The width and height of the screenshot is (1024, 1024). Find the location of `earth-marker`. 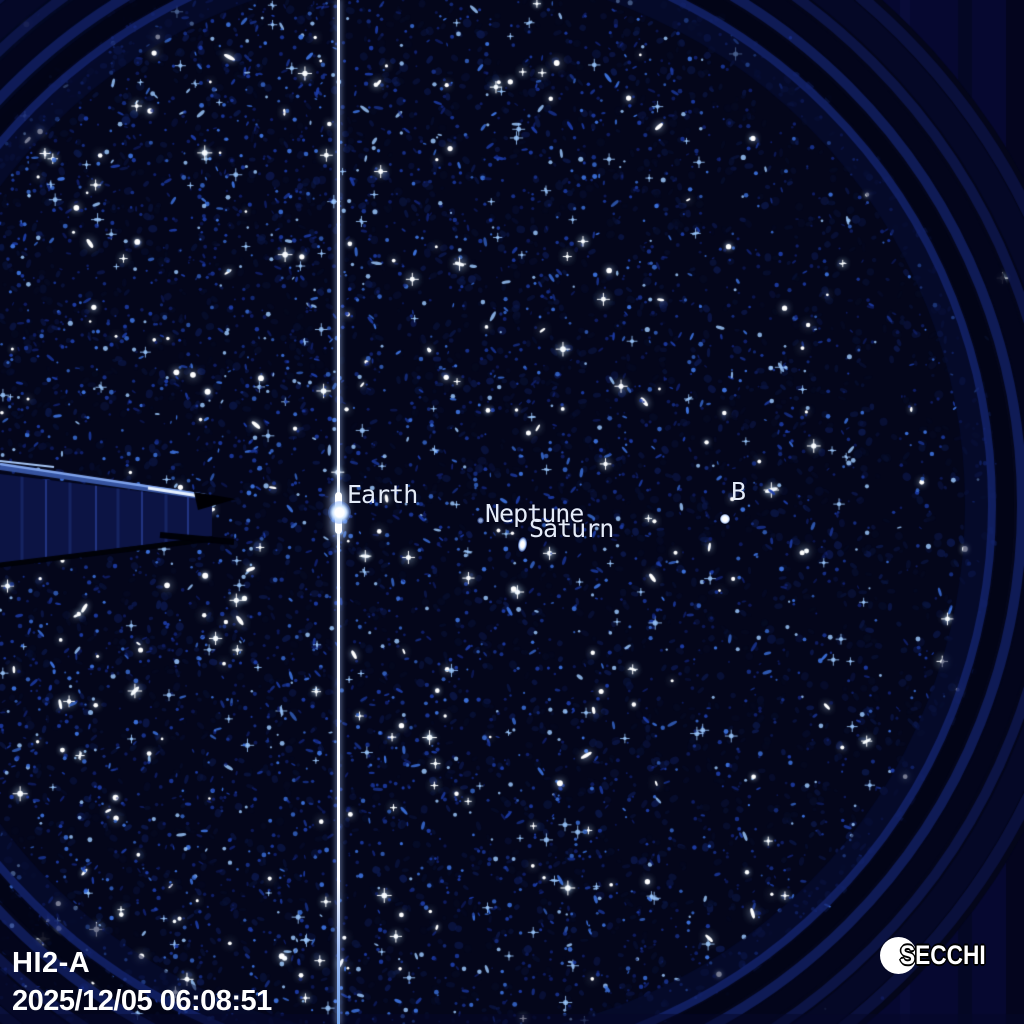

earth-marker is located at coordinates (339, 512).